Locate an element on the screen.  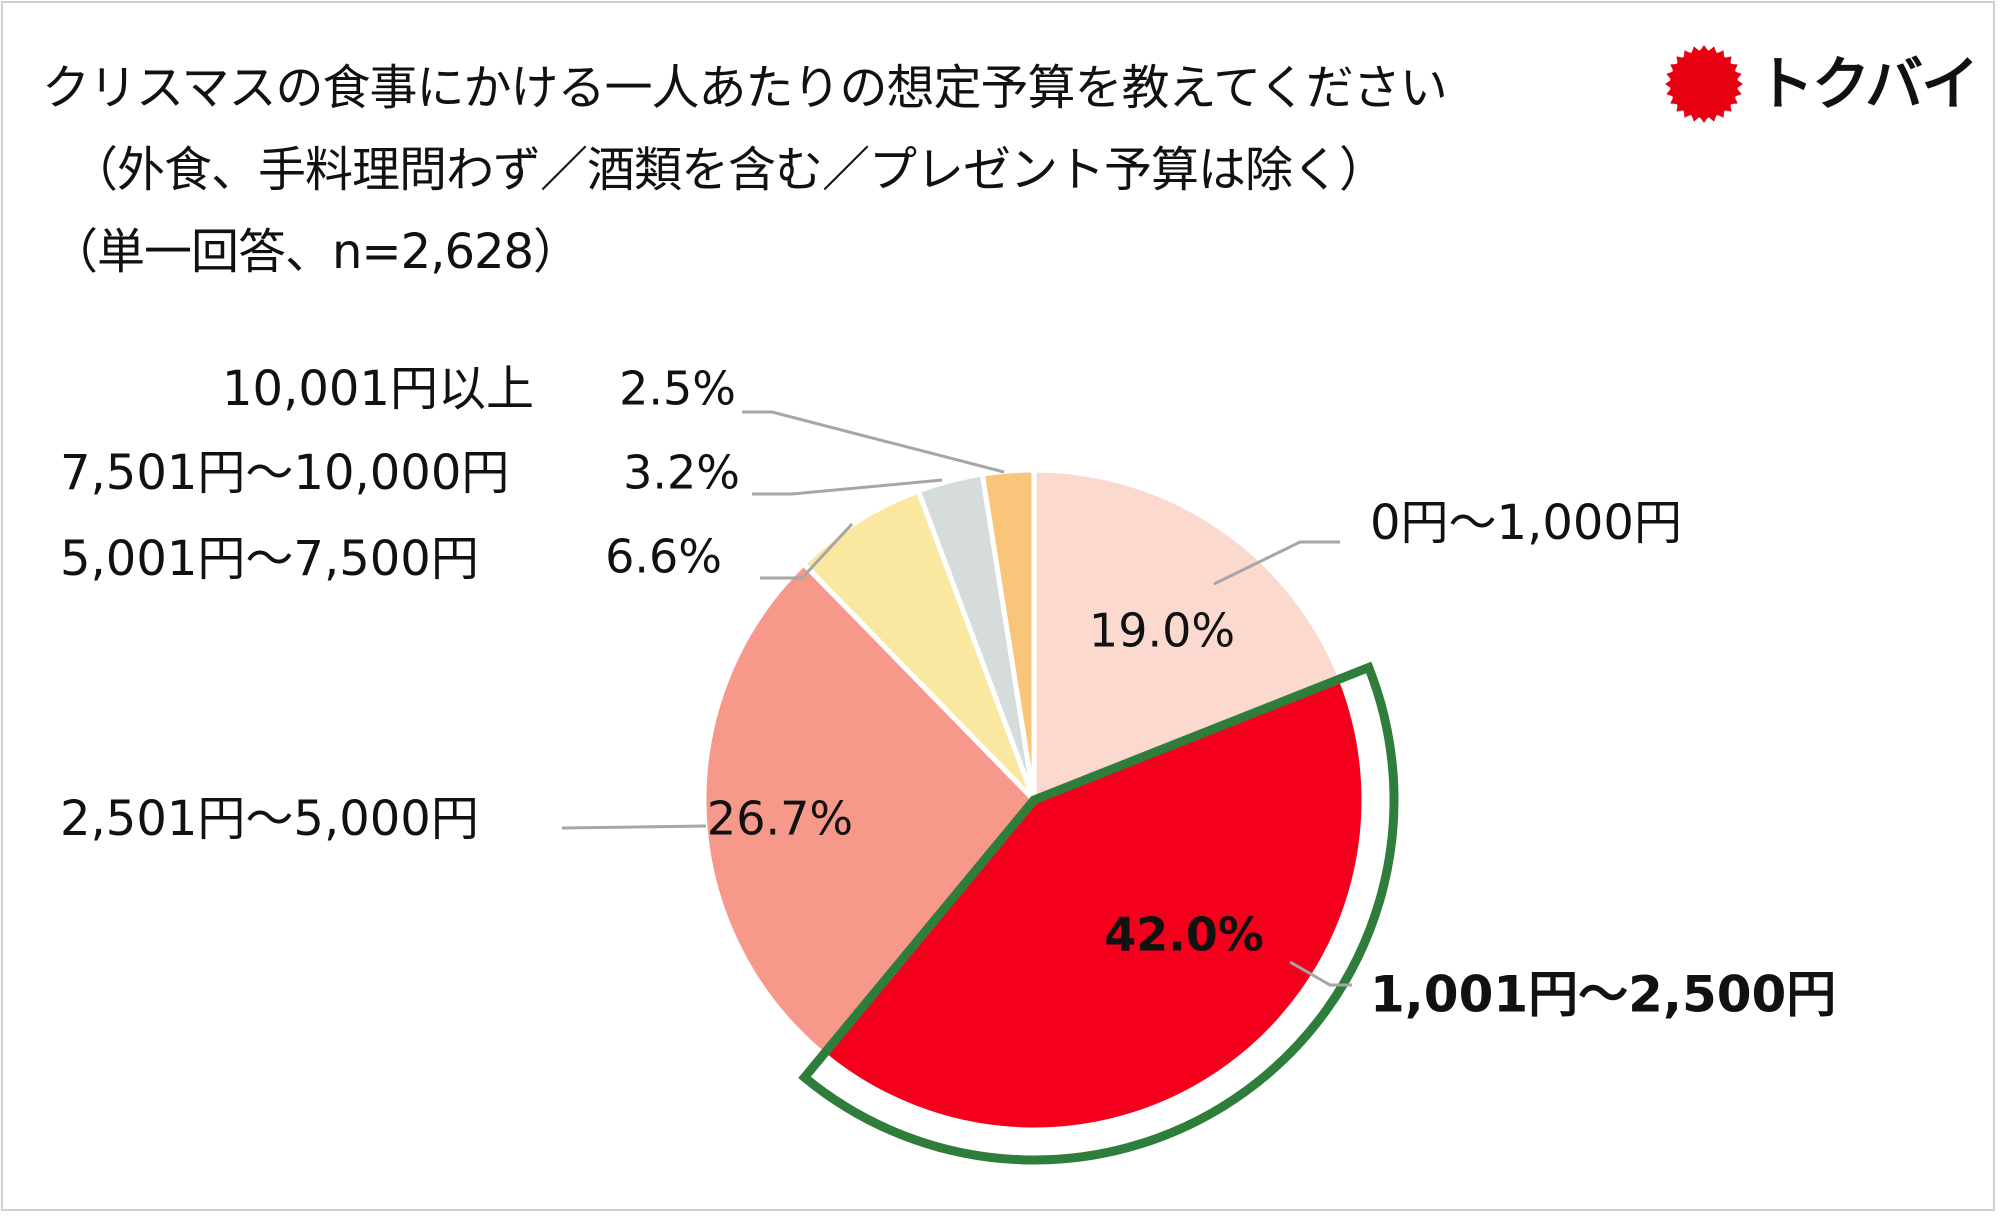
sun-burst-icon is located at coordinates (1704, 84).